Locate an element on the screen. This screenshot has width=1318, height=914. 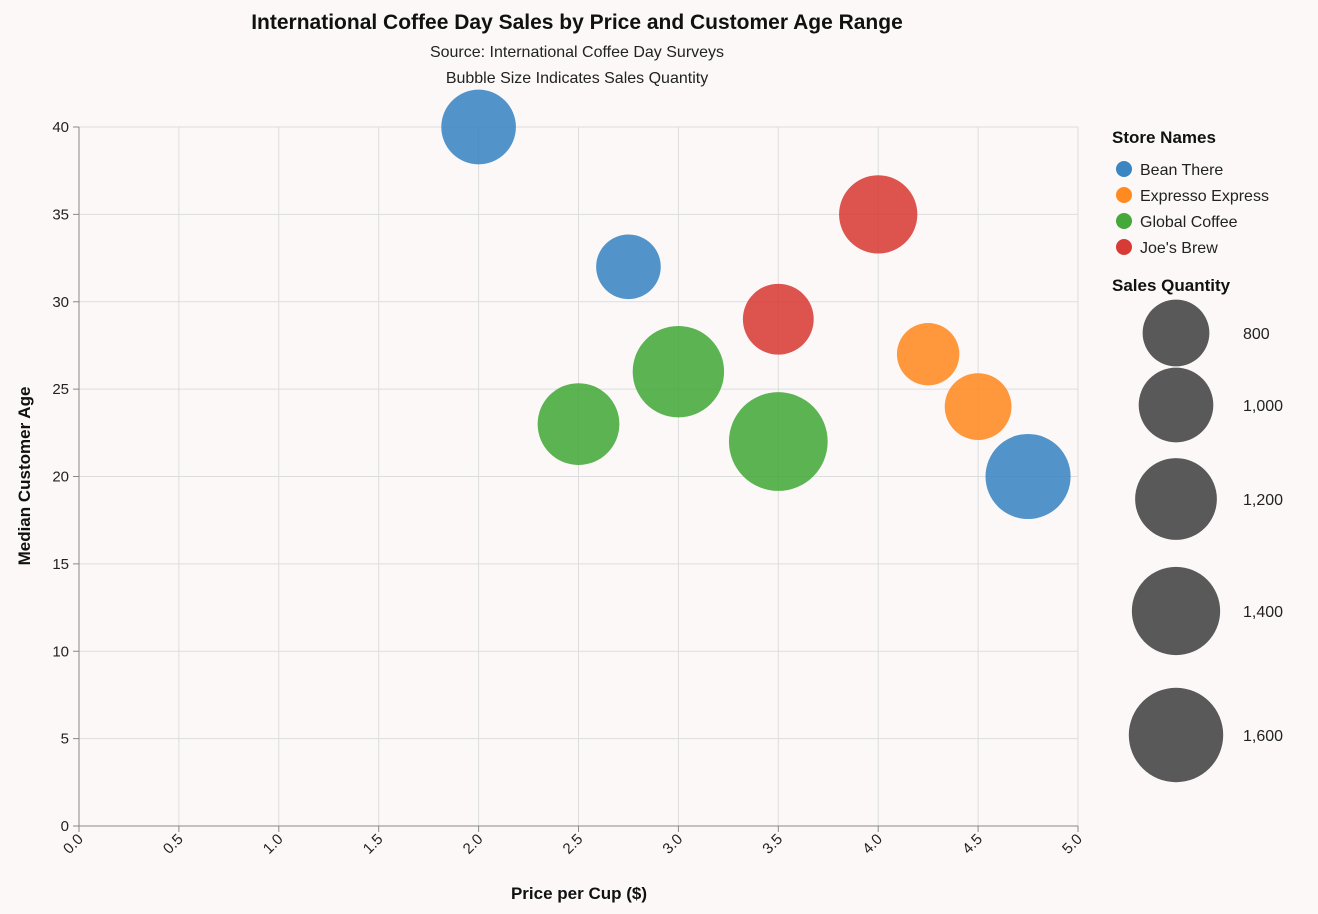
legend-color-label: Joe's Brew is located at coordinates (1179, 248).